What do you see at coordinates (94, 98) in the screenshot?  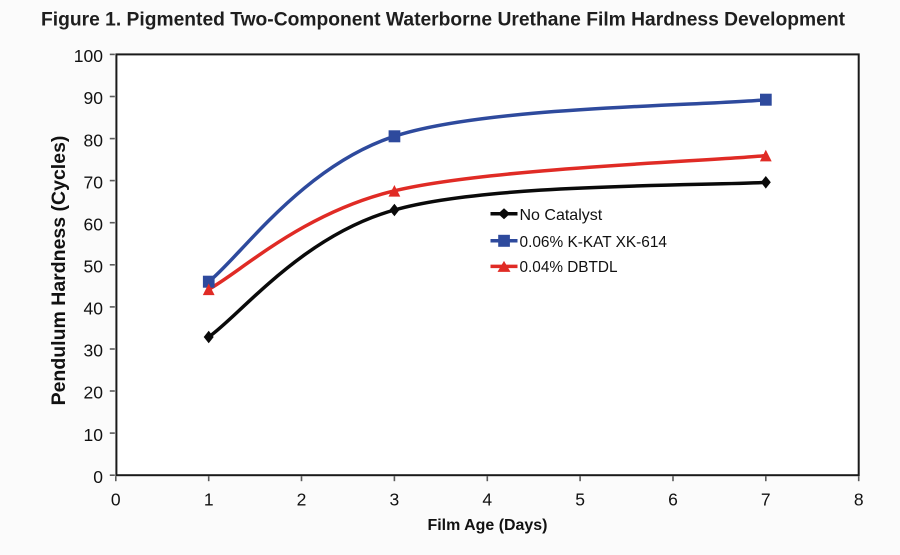 I see `svg-text: 90` at bounding box center [94, 98].